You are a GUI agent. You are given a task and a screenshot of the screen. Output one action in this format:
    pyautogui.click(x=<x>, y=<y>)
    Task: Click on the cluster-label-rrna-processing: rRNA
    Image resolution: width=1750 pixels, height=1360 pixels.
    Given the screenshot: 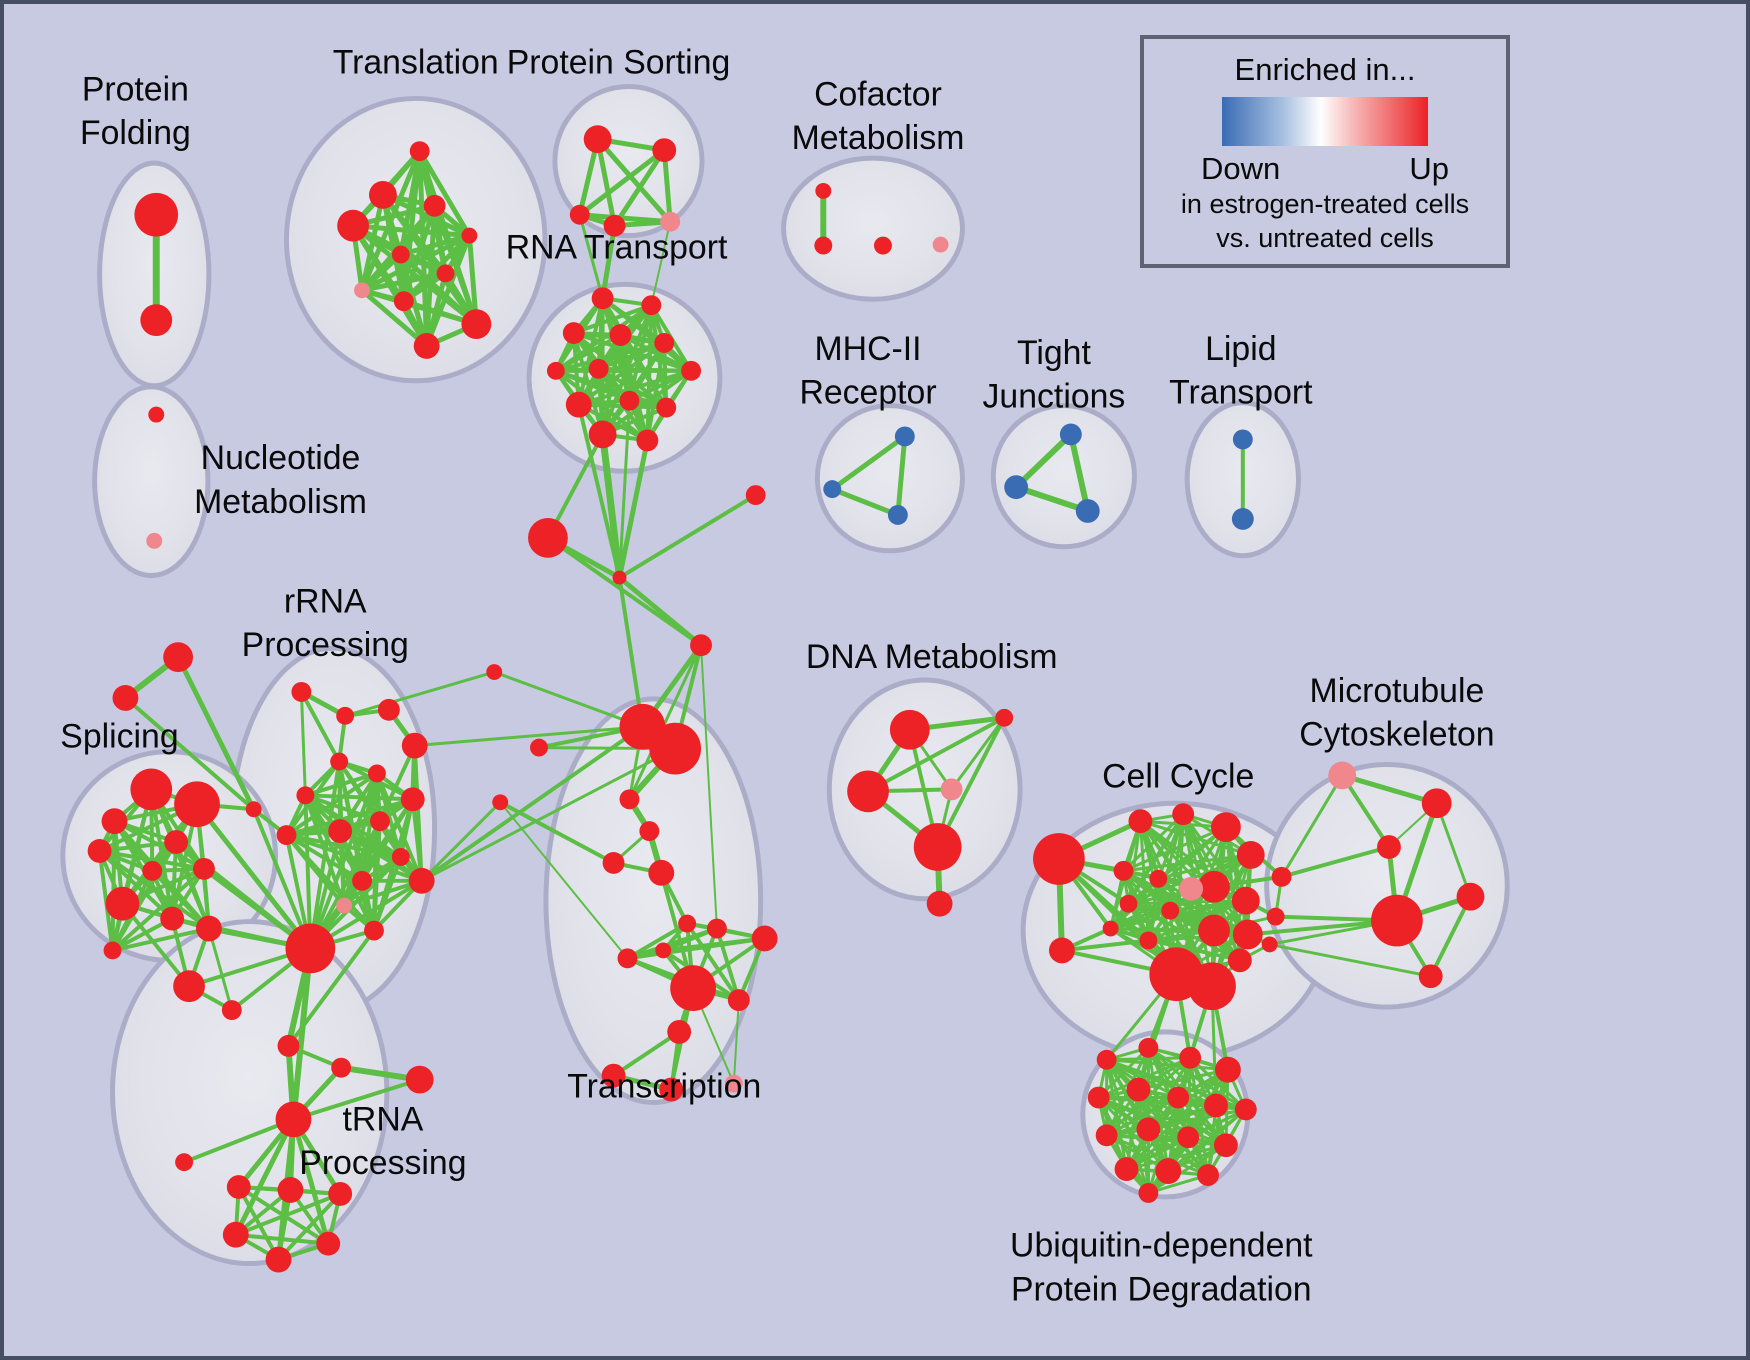 What is the action you would take?
    pyautogui.click(x=325, y=601)
    